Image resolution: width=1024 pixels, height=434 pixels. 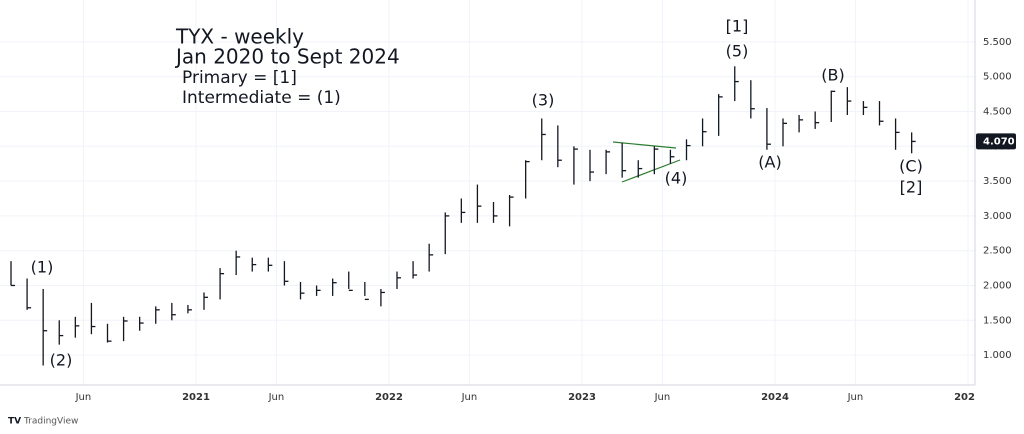 What do you see at coordinates (997, 320) in the screenshot?
I see `y-tick-label: 1.500` at bounding box center [997, 320].